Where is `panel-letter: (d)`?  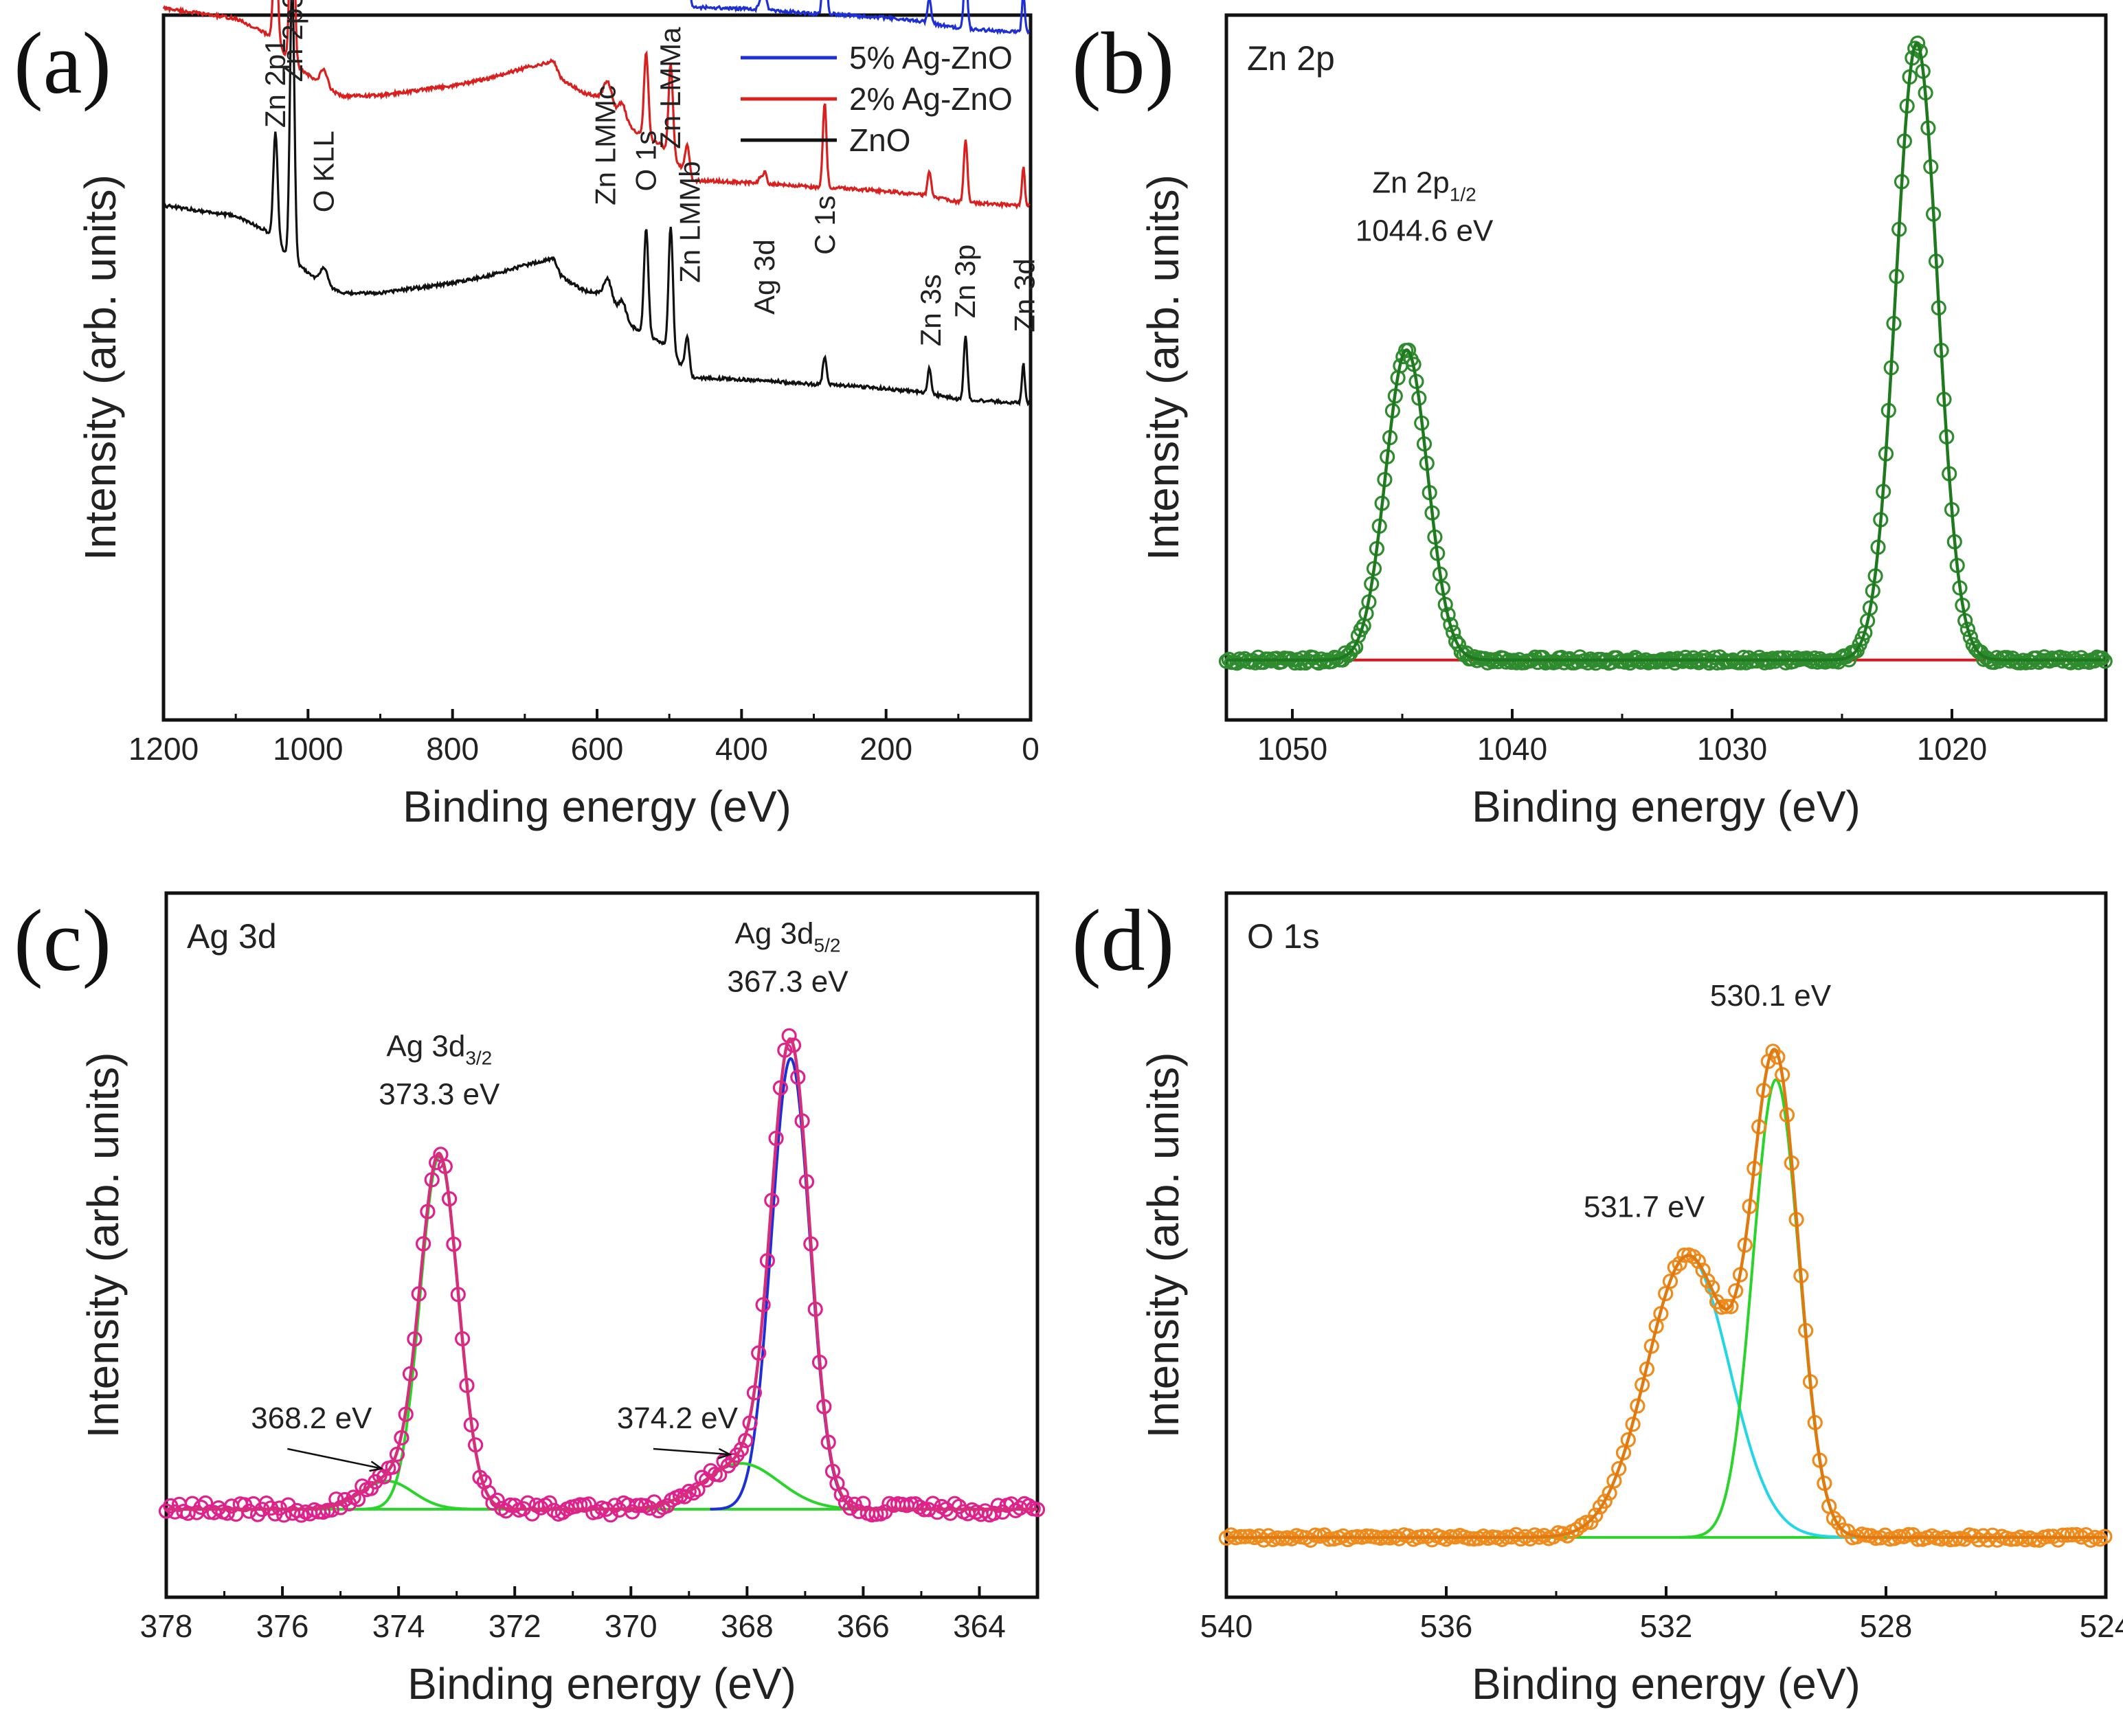 panel-letter: (d) is located at coordinates (1123, 940).